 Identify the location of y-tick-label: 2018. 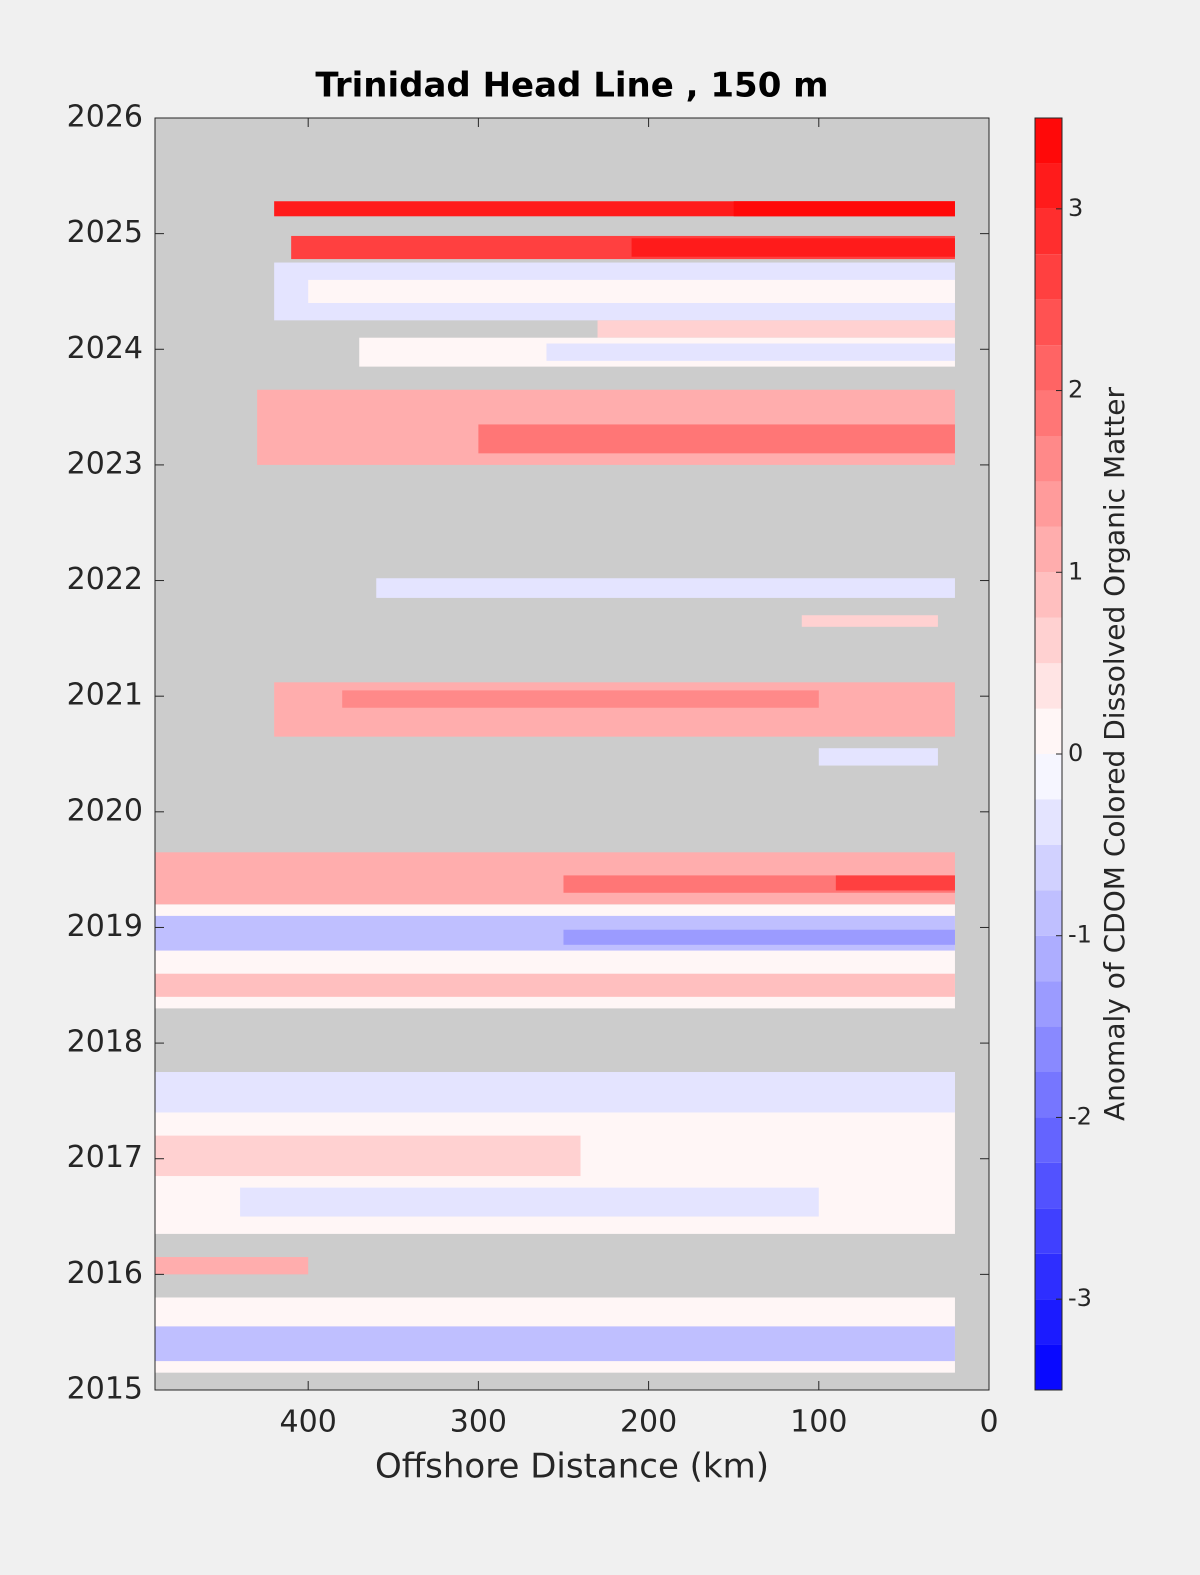
(105, 1042).